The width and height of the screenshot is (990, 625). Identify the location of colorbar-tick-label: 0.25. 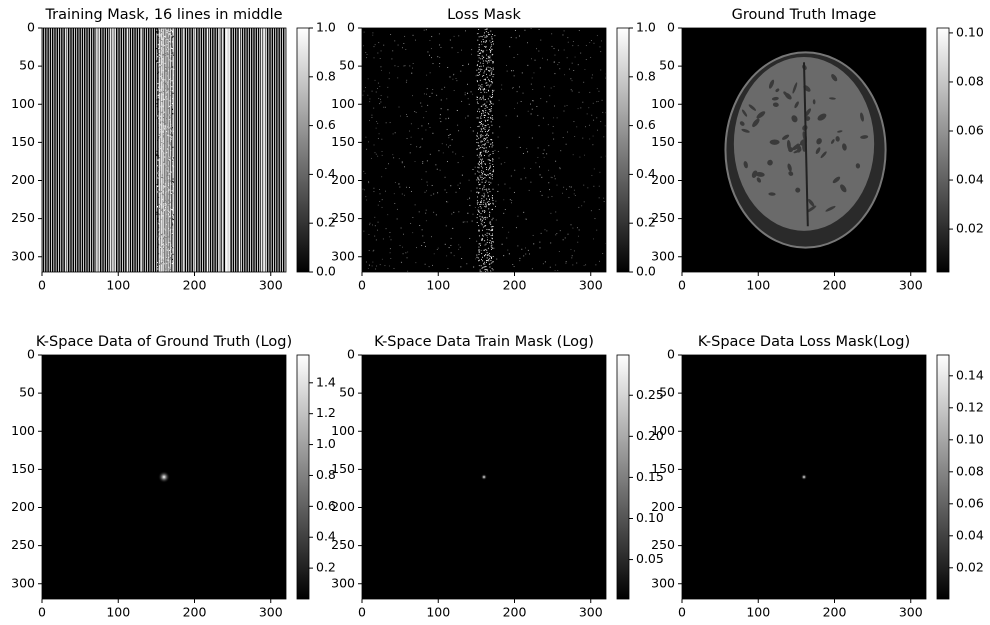
(650, 394).